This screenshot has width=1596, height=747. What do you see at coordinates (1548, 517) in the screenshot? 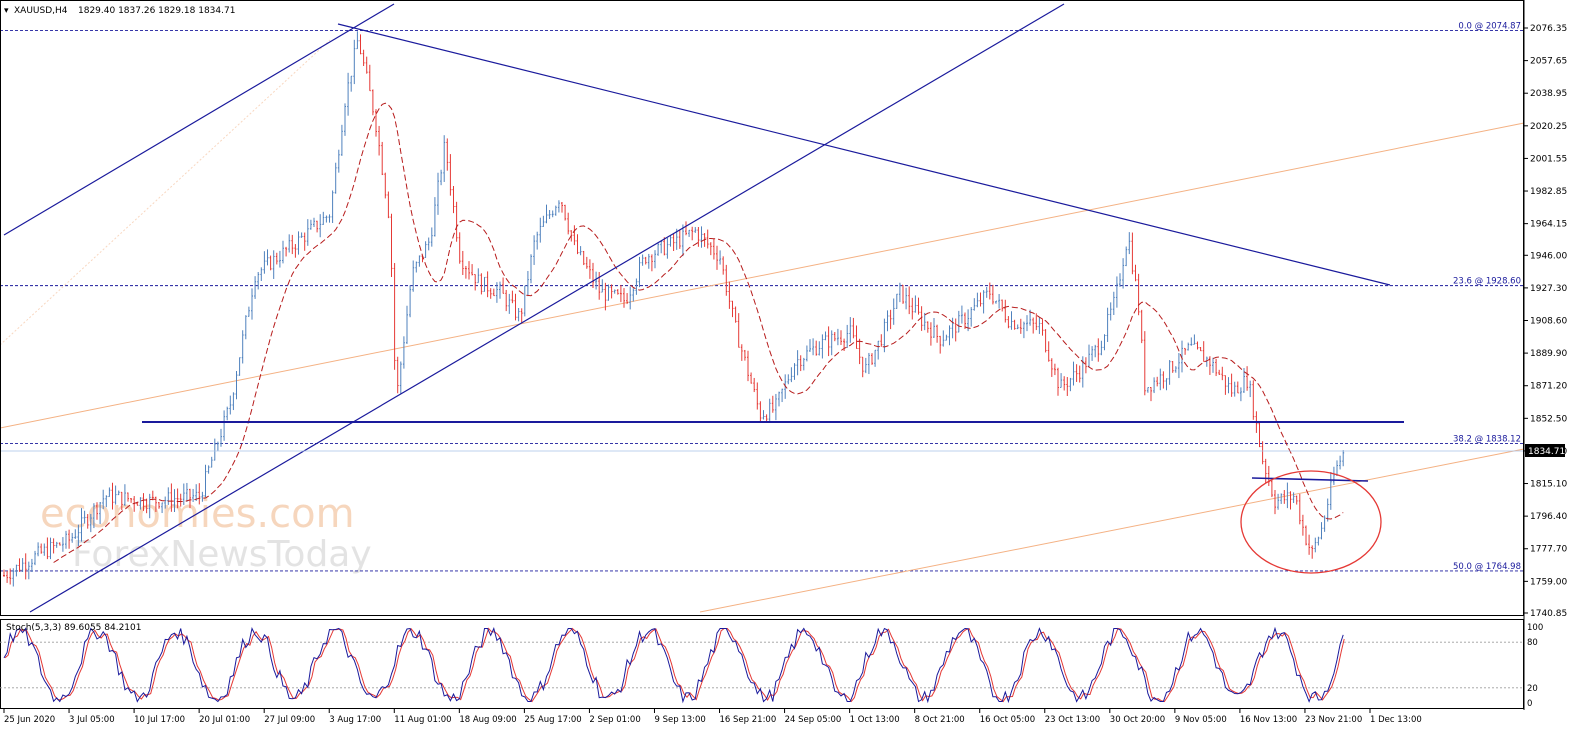
I see `price-tick-label: 1796.40` at bounding box center [1548, 517].